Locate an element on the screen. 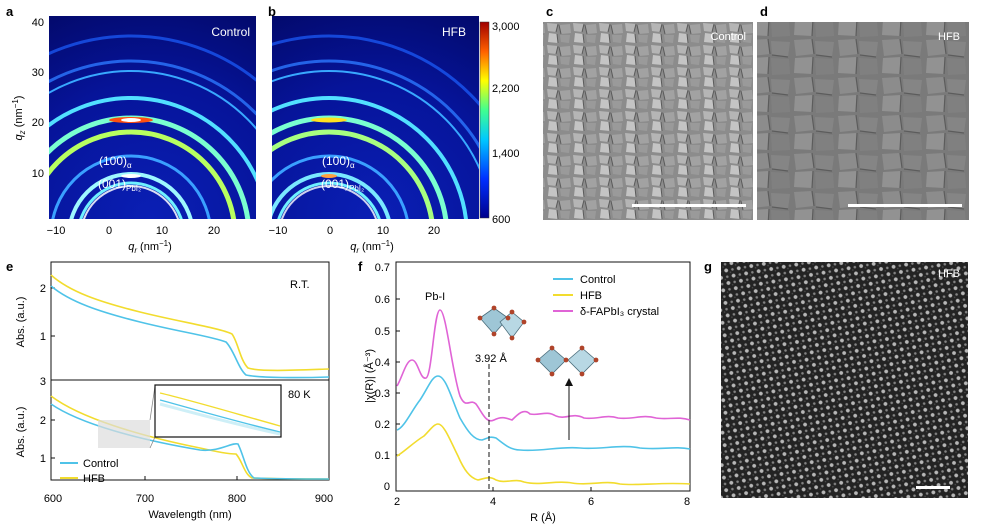 Image resolution: width=994 pixels, height=529 pixels. panel-f-xaxis: 2 4 6 8 is located at coordinates (542, 502).